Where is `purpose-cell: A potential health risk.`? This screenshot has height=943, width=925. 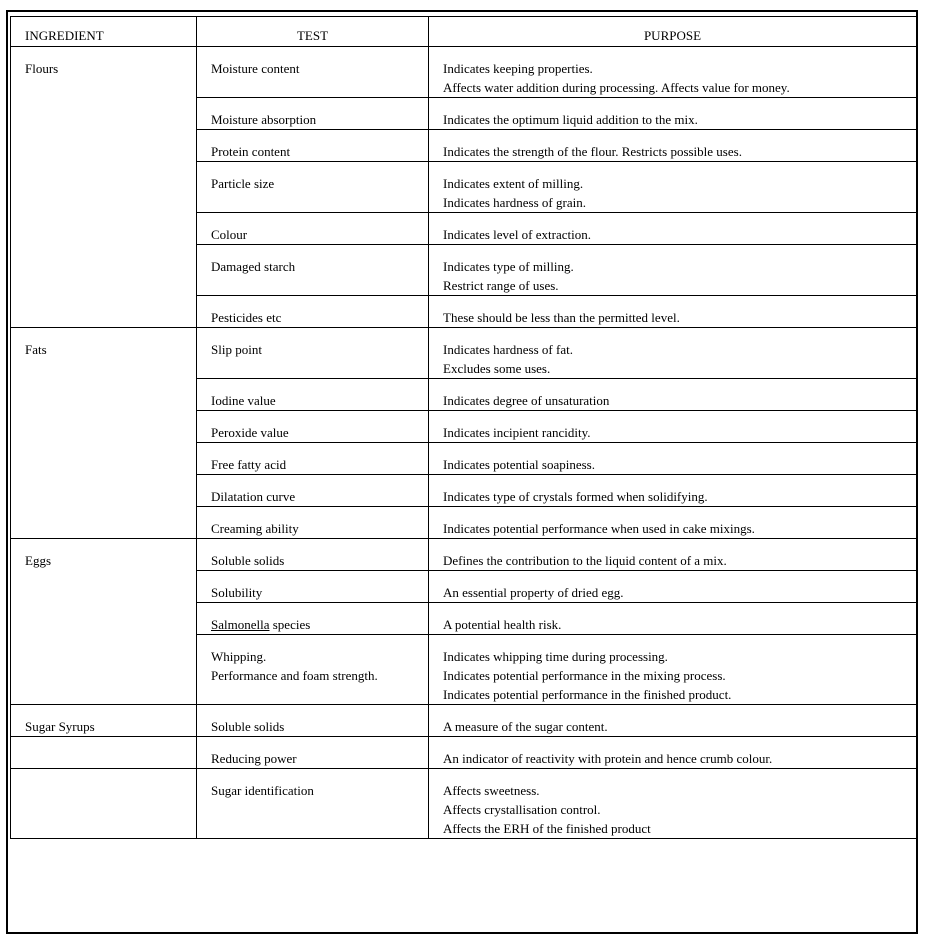 purpose-cell: A potential health risk. is located at coordinates (672, 618).